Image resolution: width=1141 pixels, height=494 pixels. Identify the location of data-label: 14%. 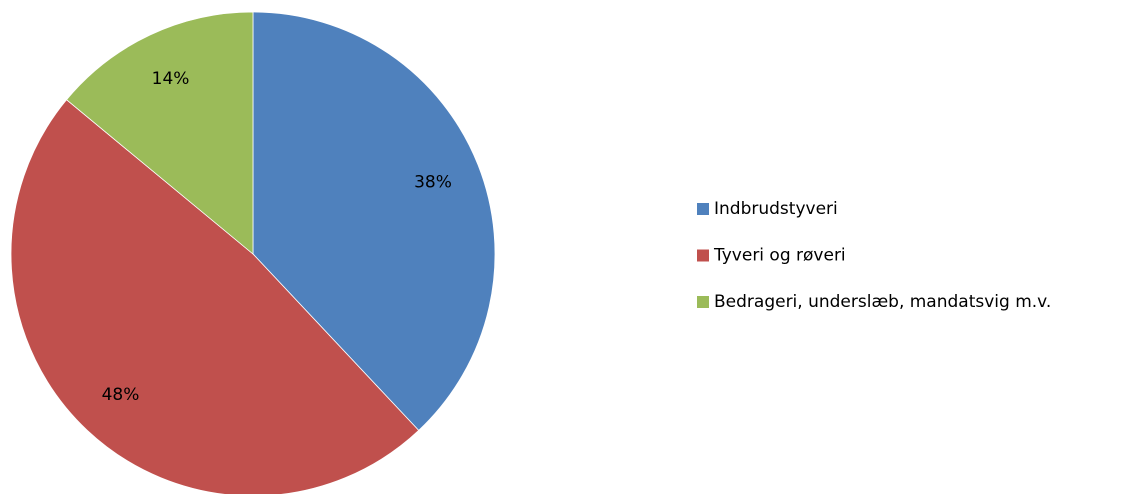
(171, 79).